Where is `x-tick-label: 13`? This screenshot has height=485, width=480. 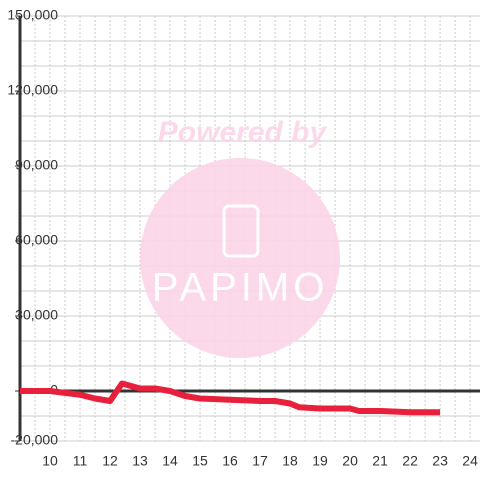 x-tick-label: 13 is located at coordinates (140, 461).